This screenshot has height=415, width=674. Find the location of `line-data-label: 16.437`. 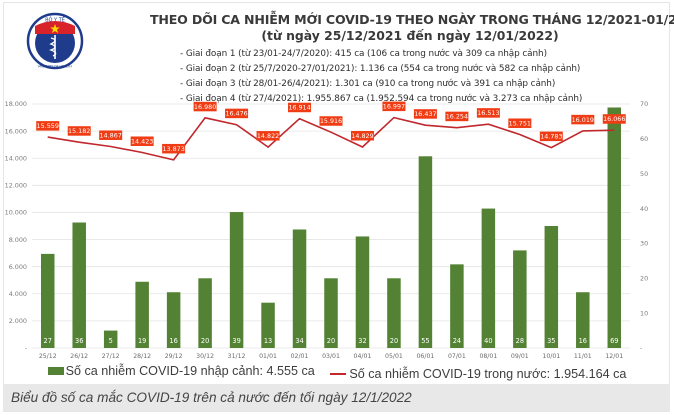

line-data-label: 16.437 is located at coordinates (425, 114).